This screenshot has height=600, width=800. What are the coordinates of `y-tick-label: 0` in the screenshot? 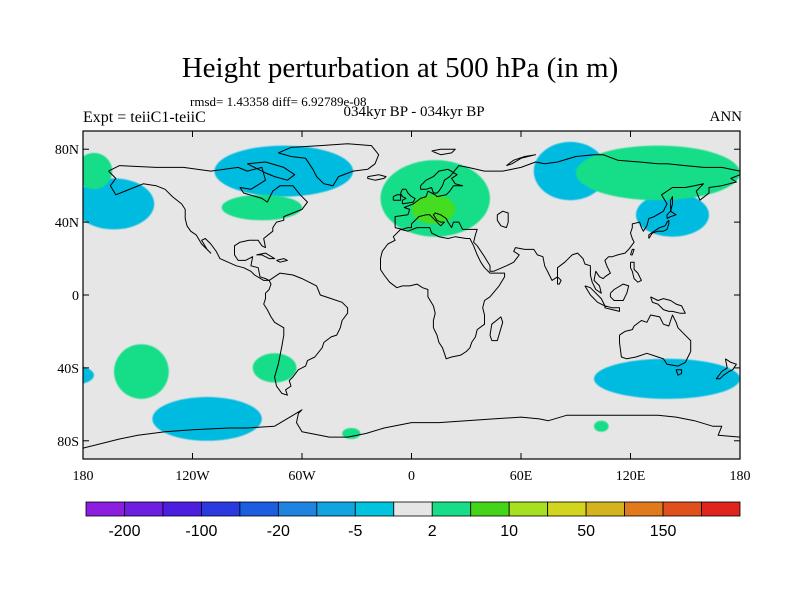 It's located at (75, 296).